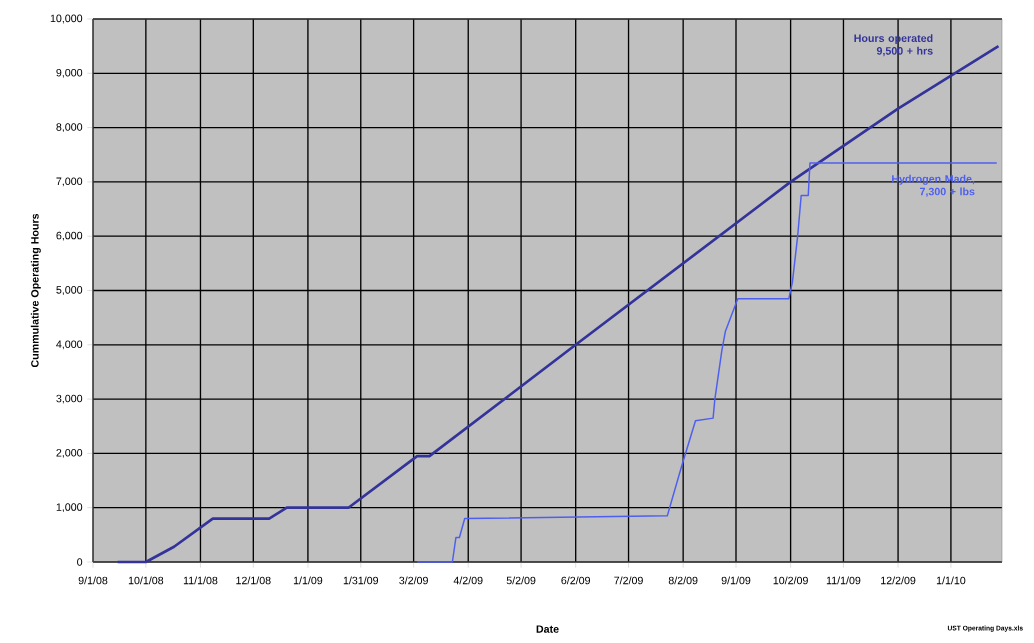 The width and height of the screenshot is (1034, 643). I want to click on x-tick-label: 9/1/09, so click(736, 580).